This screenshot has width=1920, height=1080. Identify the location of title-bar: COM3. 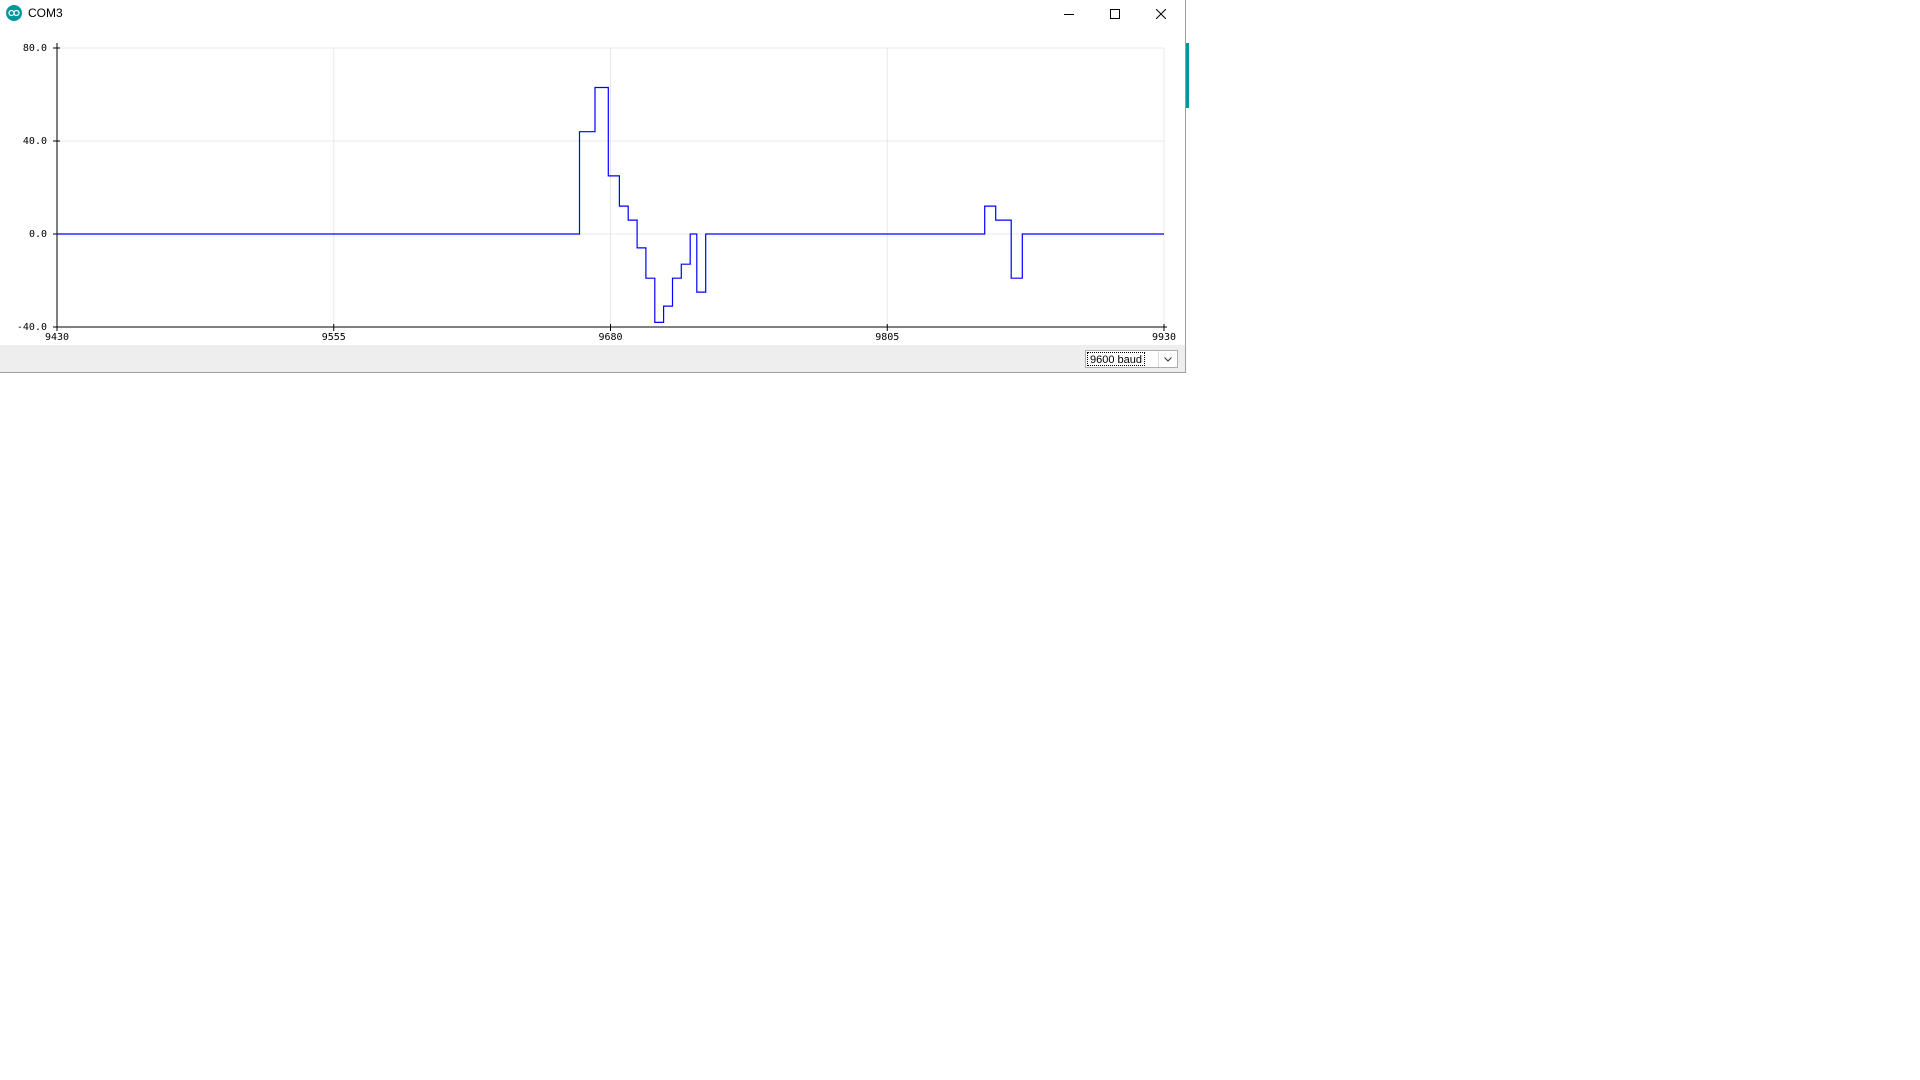
(592, 13).